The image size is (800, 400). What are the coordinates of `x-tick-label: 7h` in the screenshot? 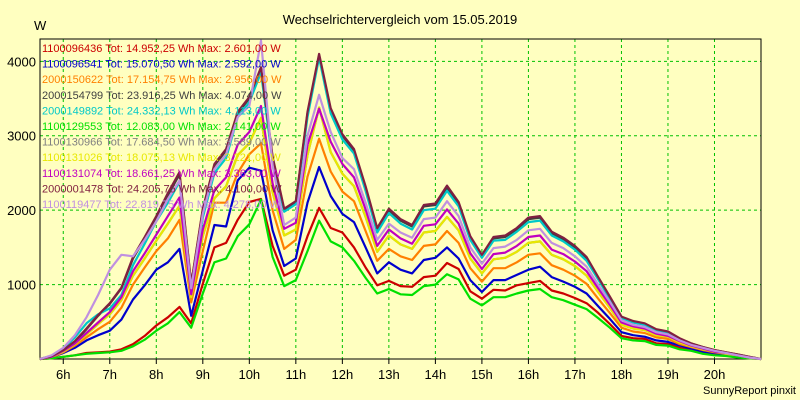 It's located at (110, 374).